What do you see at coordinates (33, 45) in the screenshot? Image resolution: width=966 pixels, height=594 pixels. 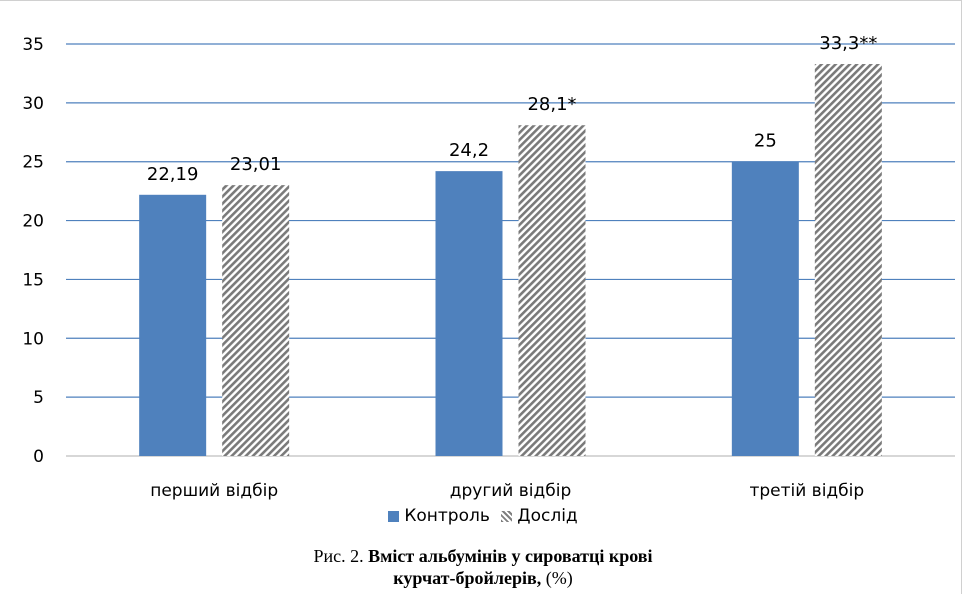 I see `y-tick-label: 35` at bounding box center [33, 45].